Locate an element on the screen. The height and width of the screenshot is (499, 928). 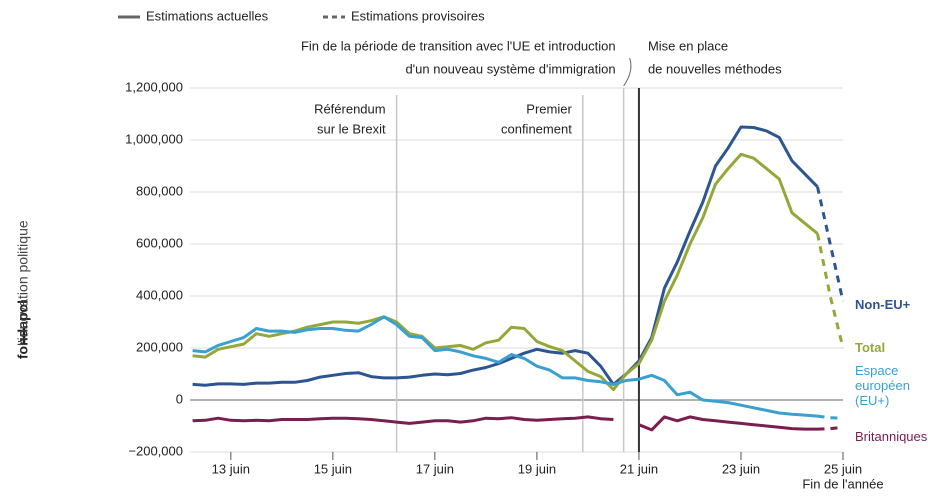
annotation: d'un nouveau système d'immigration is located at coordinates (510, 68).